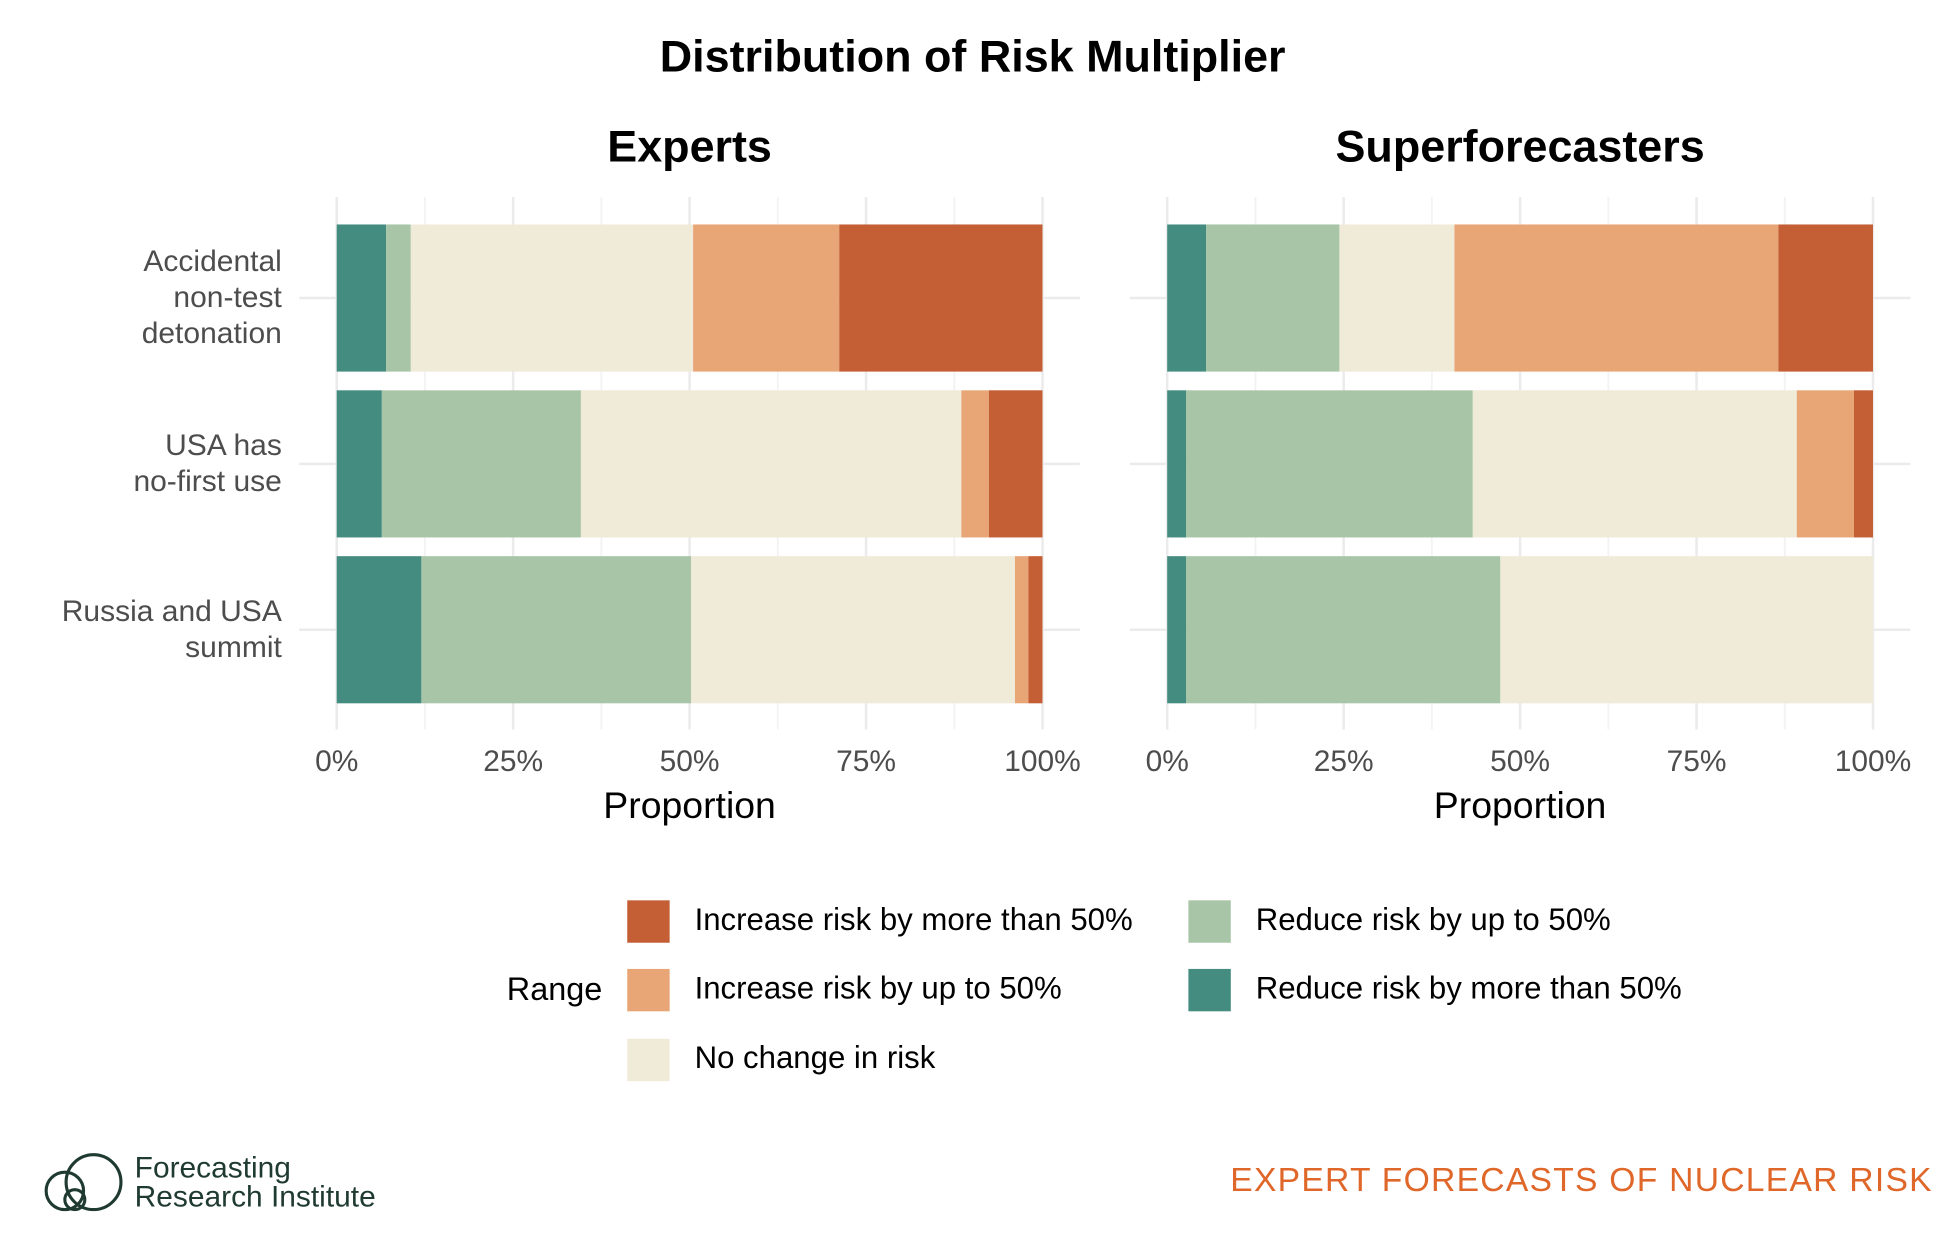  Describe the element at coordinates (878, 987) in the screenshot. I see `legend-label: Increase risk by up to 50%` at that location.